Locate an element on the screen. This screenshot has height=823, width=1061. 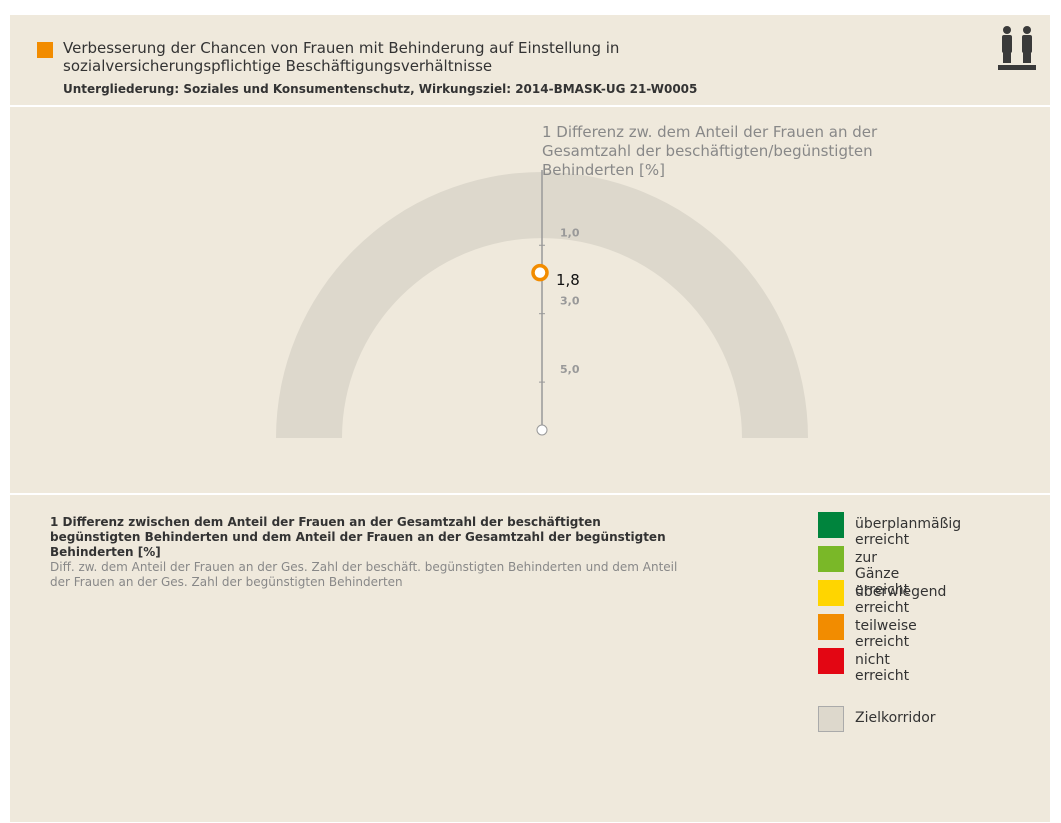
value-marker is located at coordinates (540, 272).